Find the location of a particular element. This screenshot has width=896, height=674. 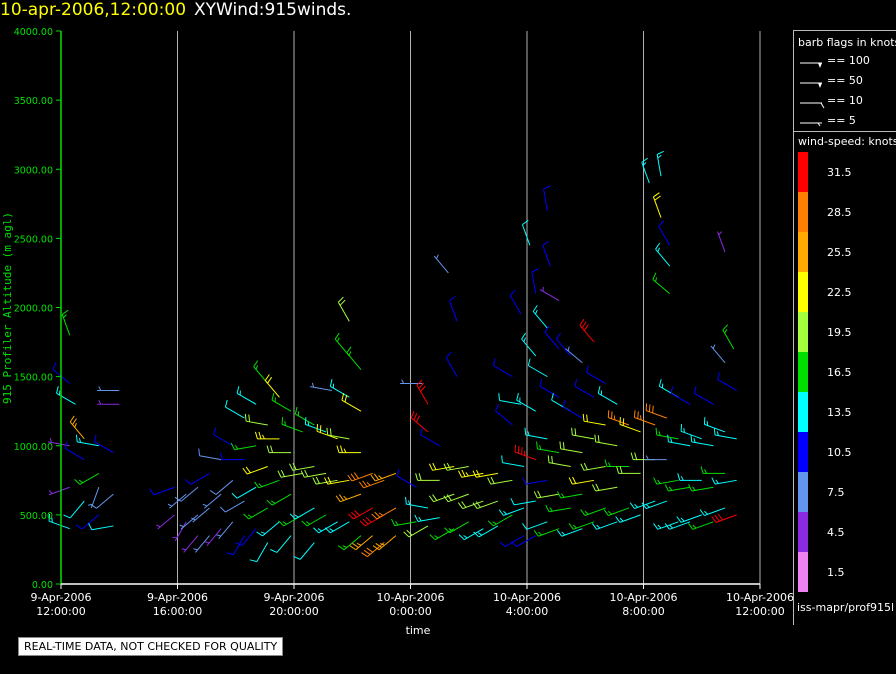

x-tick-time: 8:00:00 is located at coordinates (643, 611).